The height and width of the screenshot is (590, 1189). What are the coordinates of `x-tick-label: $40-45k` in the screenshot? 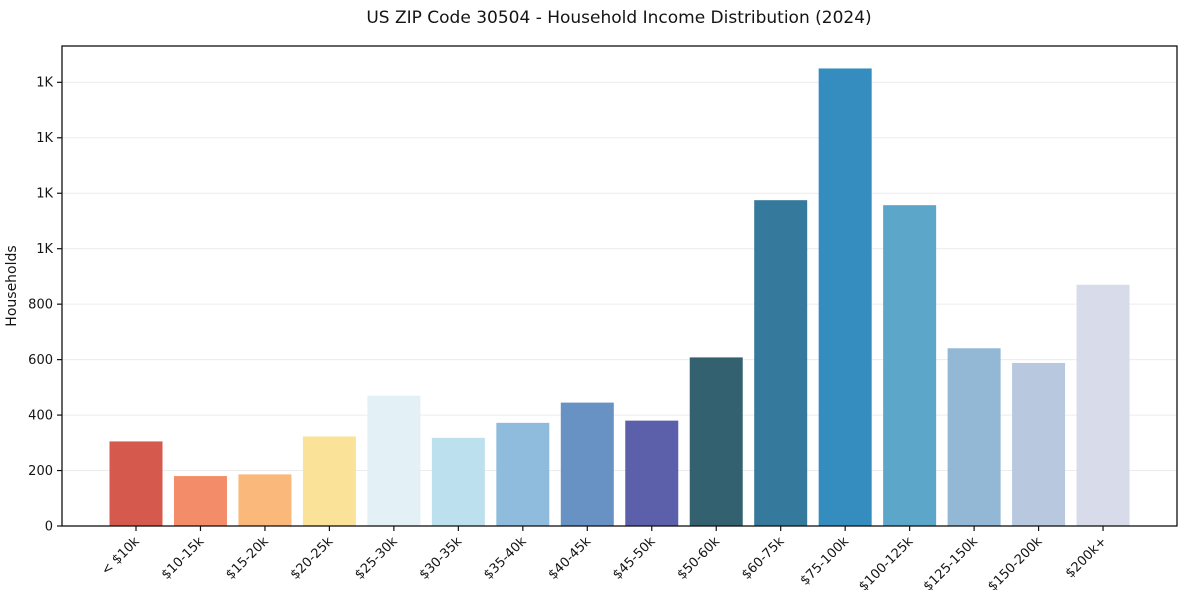 It's located at (570, 558).